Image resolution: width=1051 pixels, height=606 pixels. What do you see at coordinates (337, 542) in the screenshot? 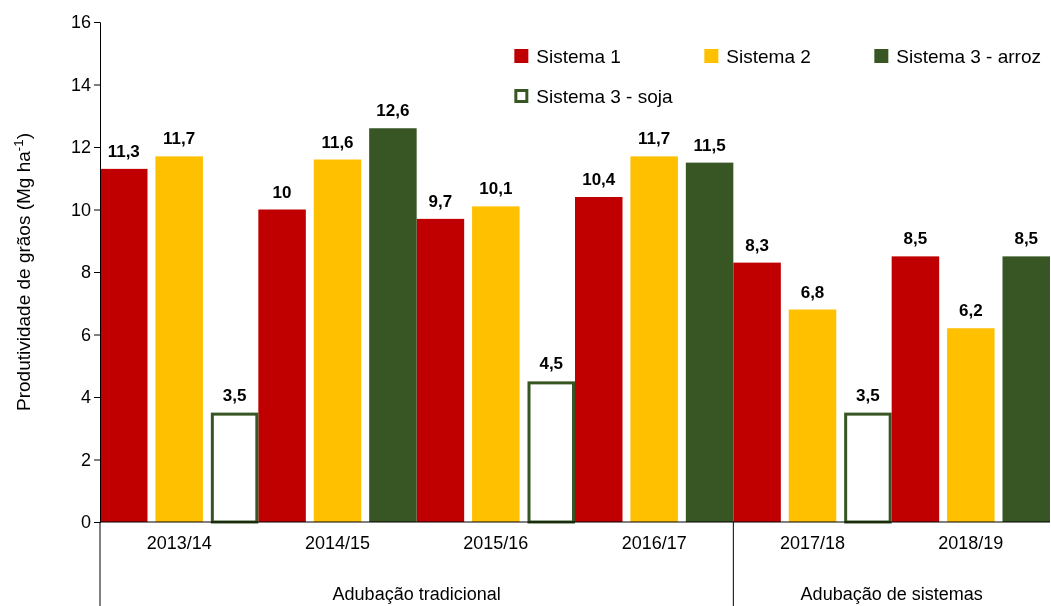
I see `x-tick-label: 2014/15` at bounding box center [337, 542].